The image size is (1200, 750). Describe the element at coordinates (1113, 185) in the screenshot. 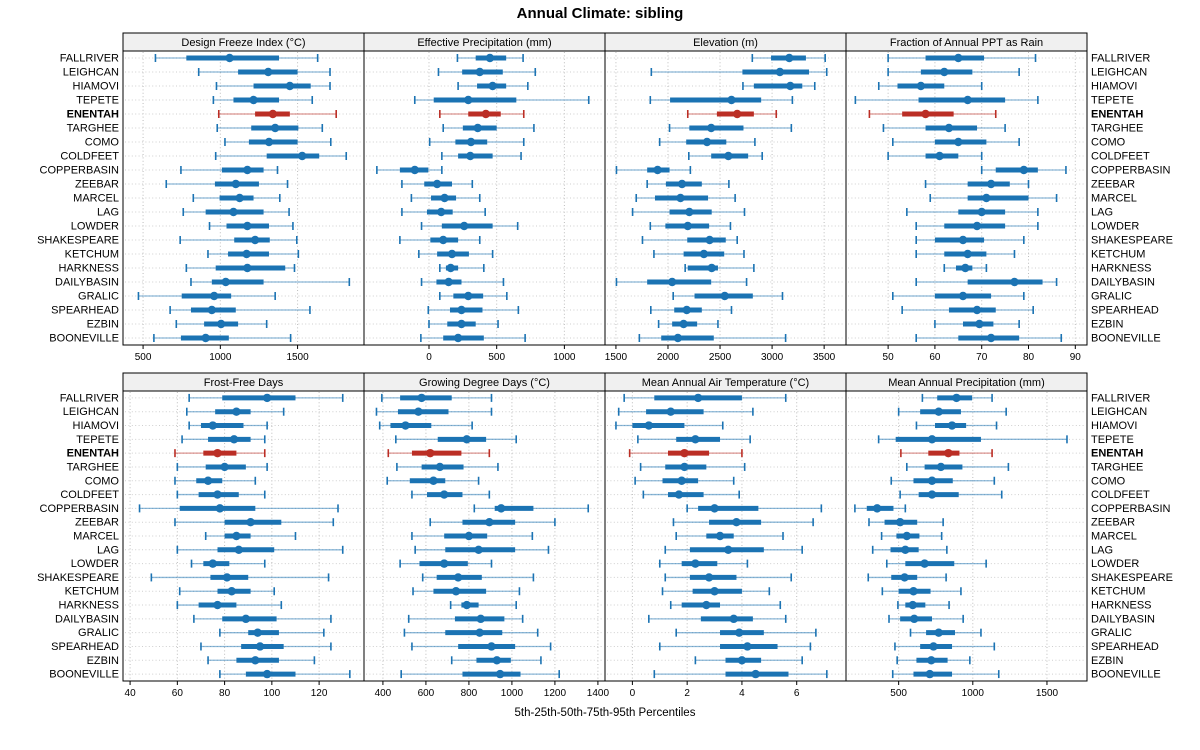

I see `site-label-right: ZEEBAR` at that location.